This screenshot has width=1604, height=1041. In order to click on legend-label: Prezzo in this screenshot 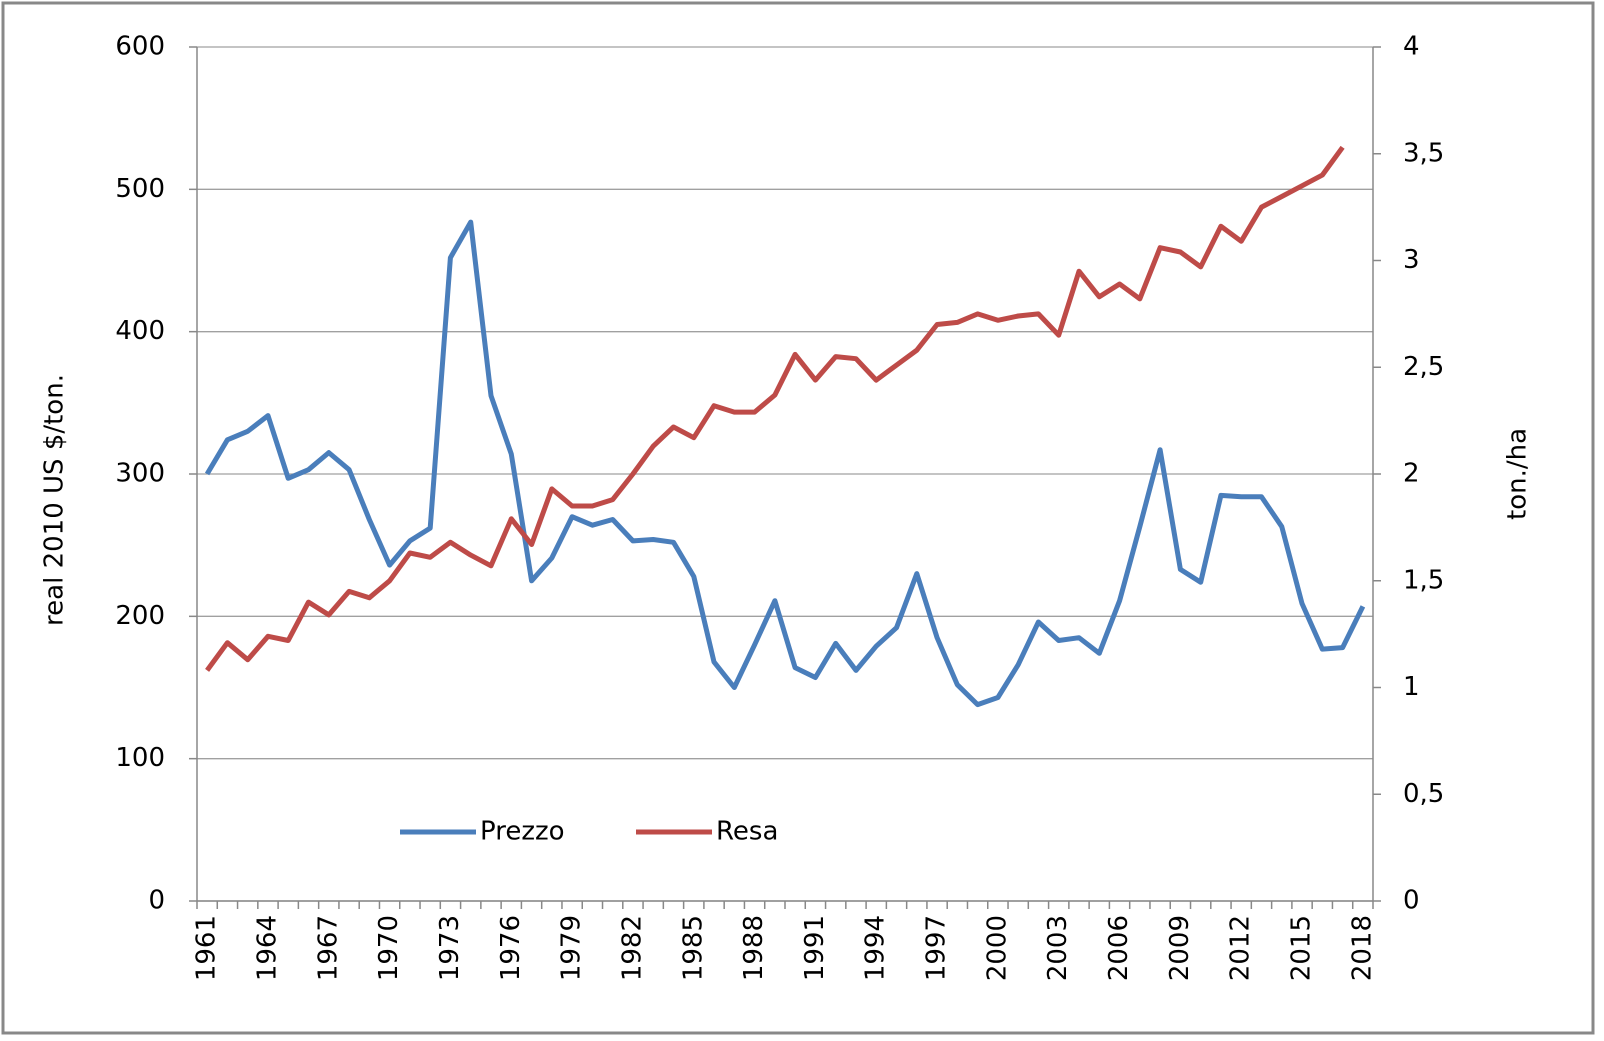, I will do `click(522, 832)`.